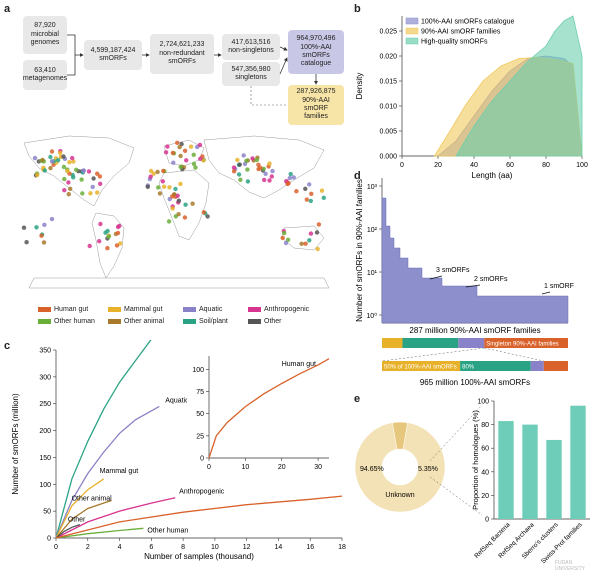  What do you see at coordinates (357, 399) in the screenshot?
I see `panel-label-e: e` at bounding box center [357, 399].